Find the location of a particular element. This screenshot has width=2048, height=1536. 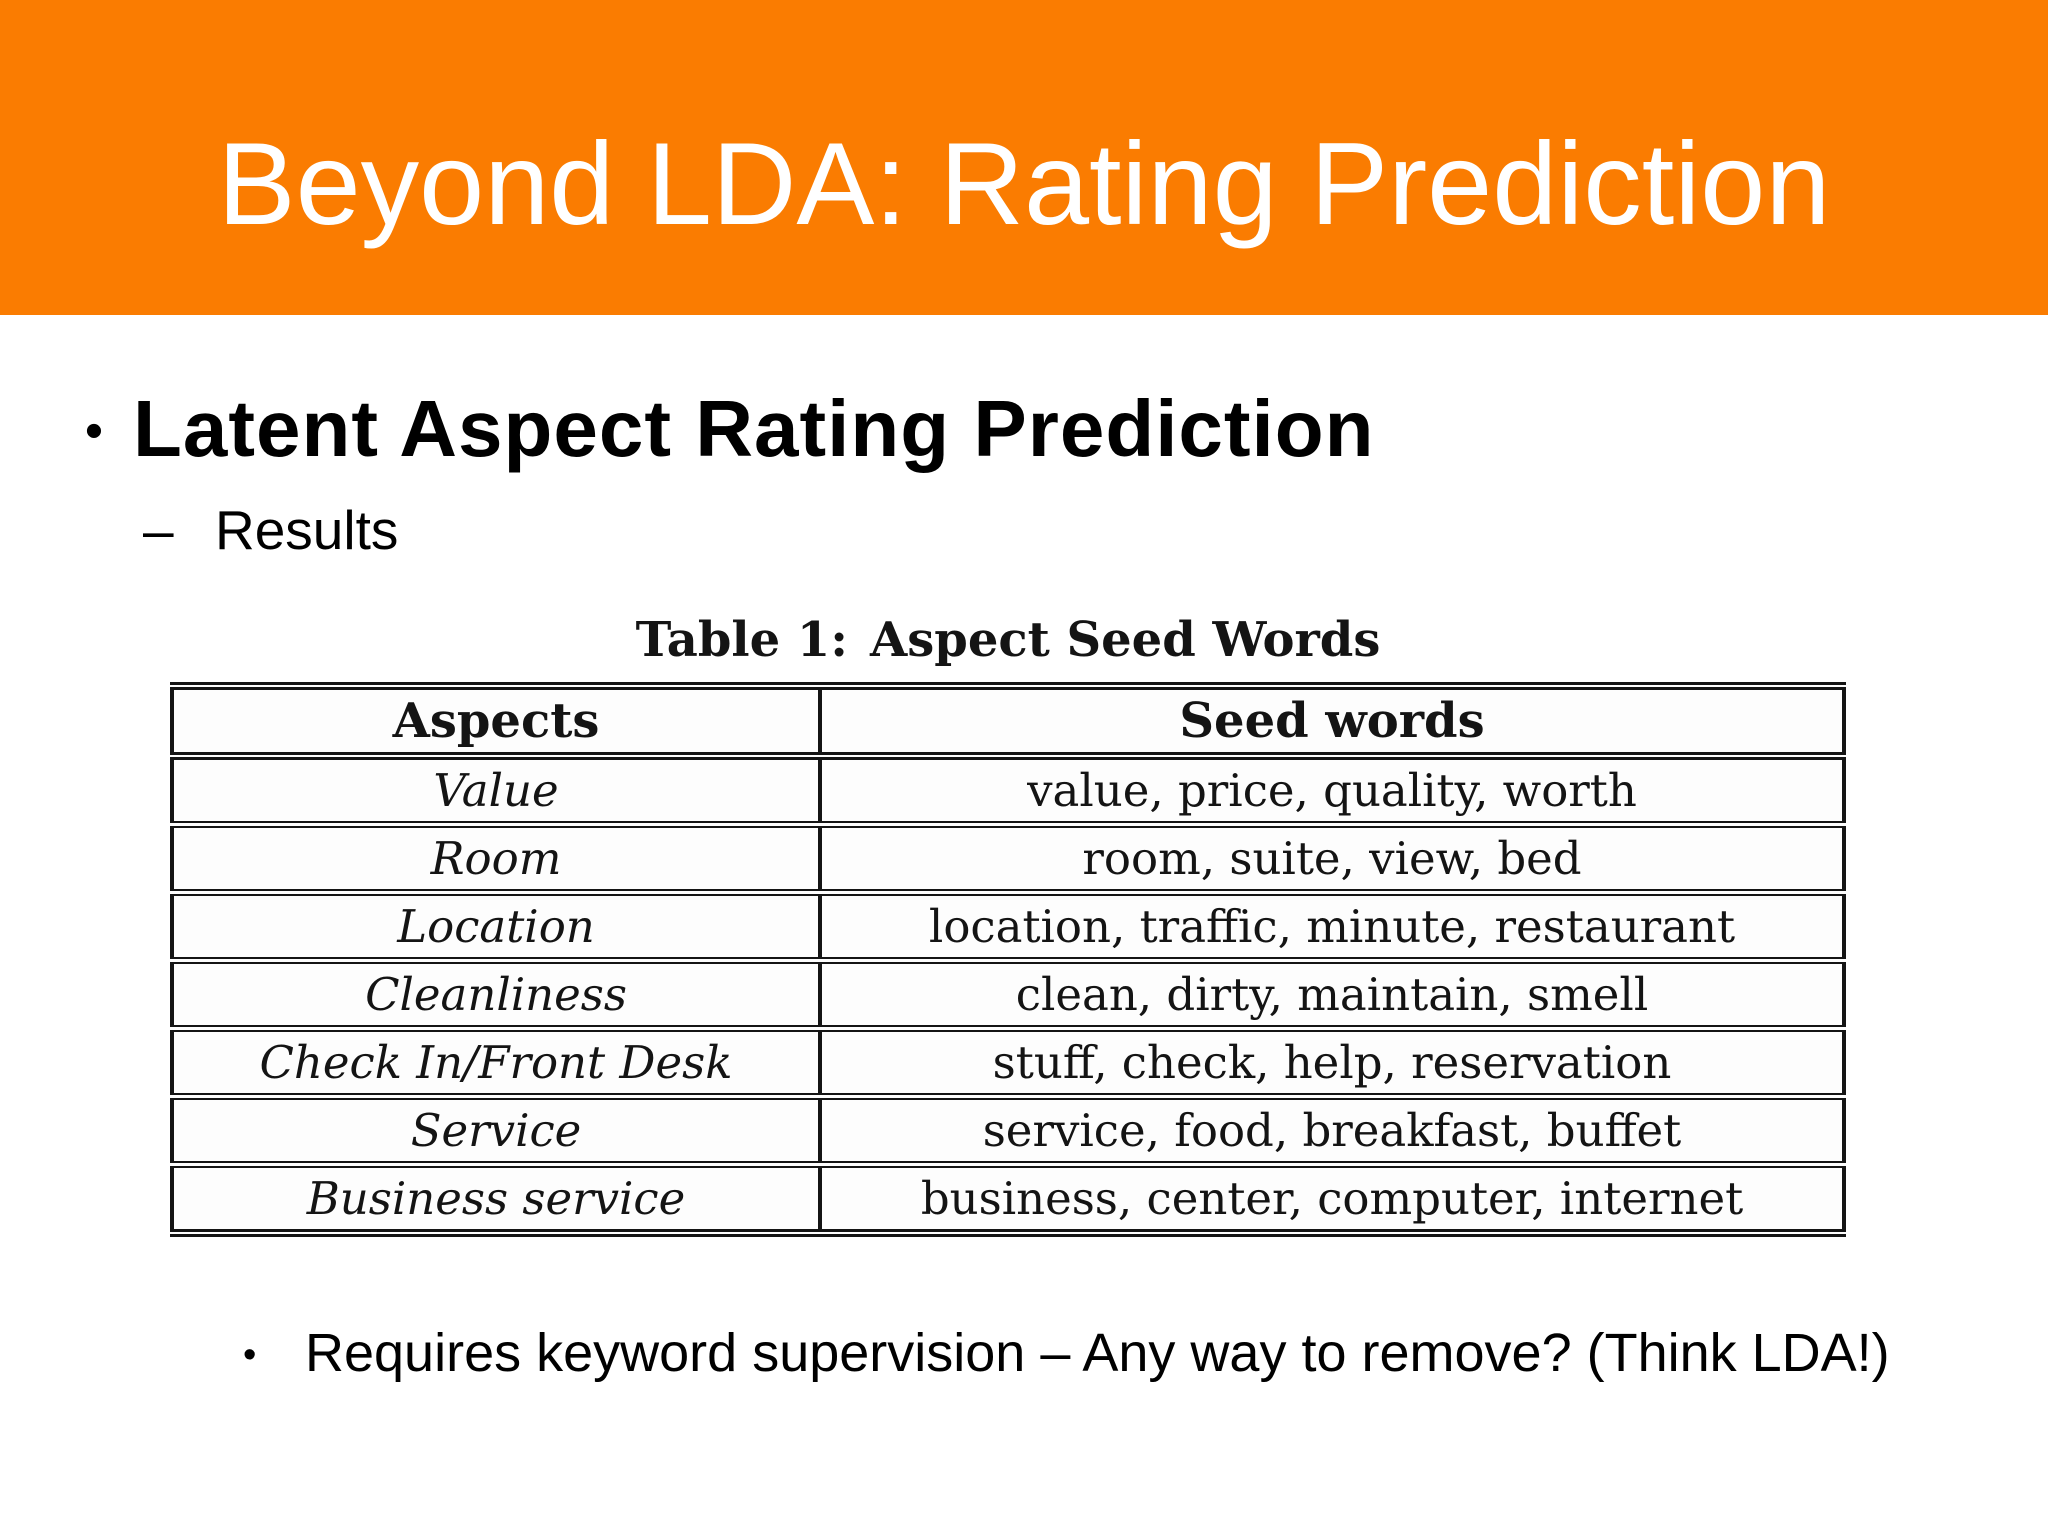

seed-words-cell: service, food, breakfast, buffet is located at coordinates (1332, 1132).